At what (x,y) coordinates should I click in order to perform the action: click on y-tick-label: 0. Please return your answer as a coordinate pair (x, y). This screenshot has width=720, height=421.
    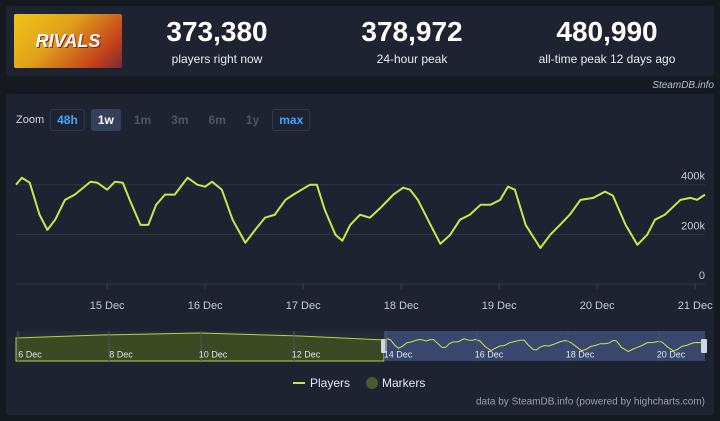
    Looking at the image, I should click on (702, 276).